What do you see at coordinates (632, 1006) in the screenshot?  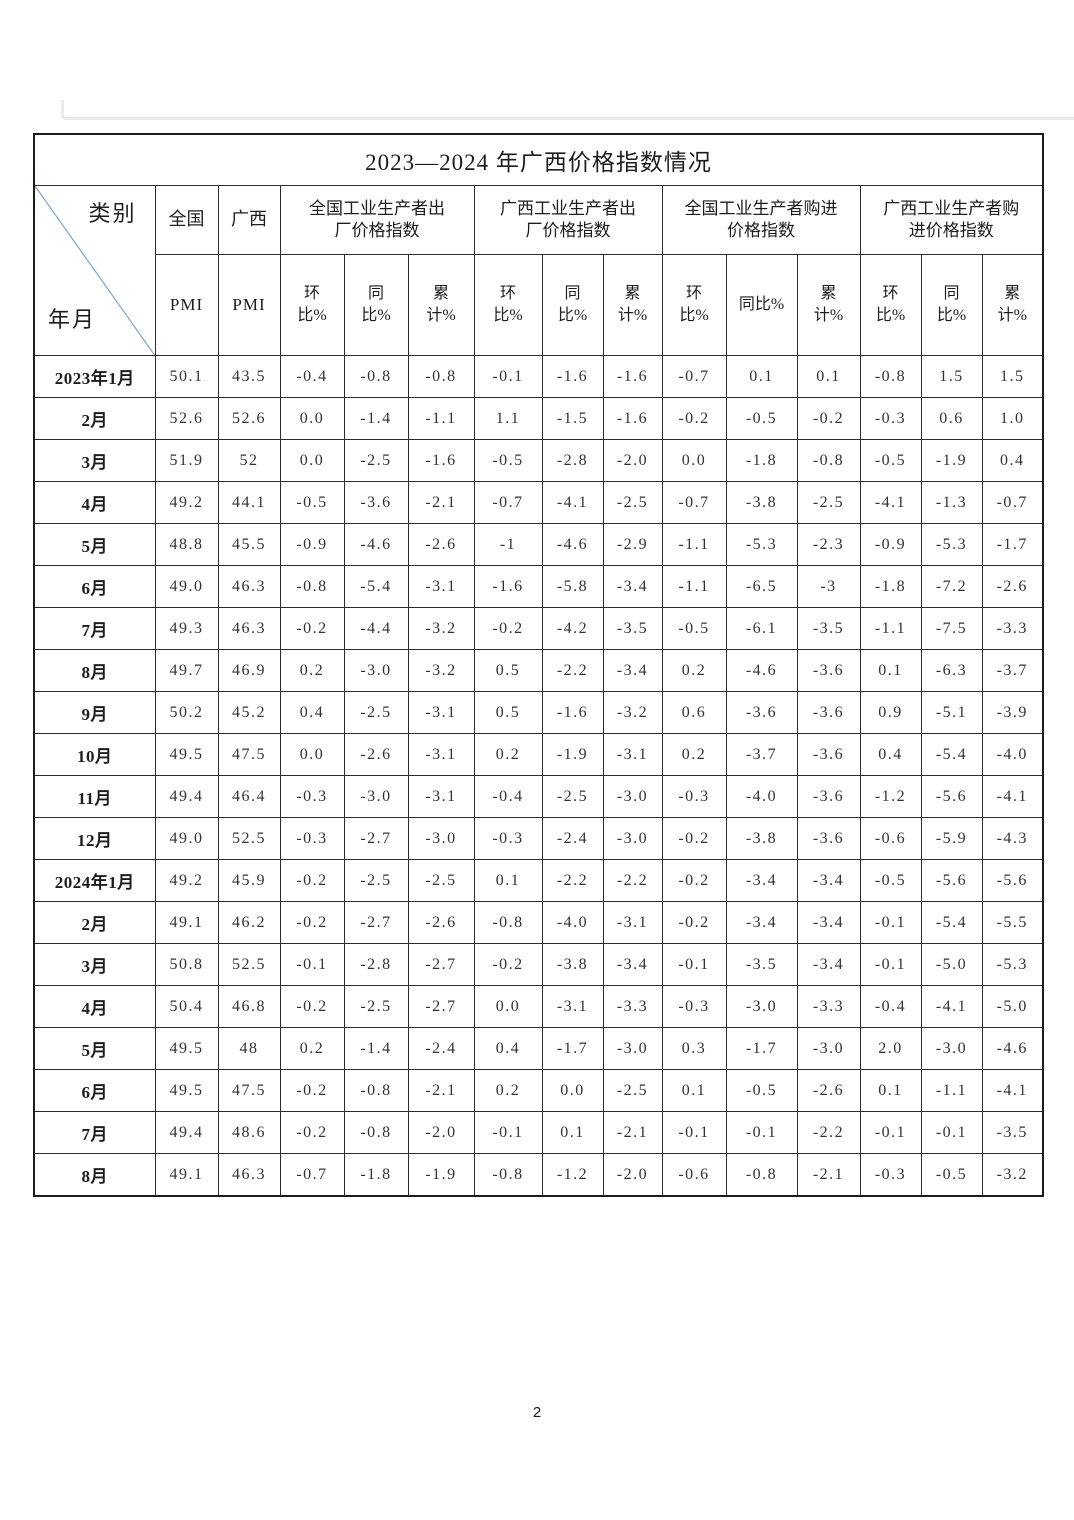 I see `value-cell: -3.3` at bounding box center [632, 1006].